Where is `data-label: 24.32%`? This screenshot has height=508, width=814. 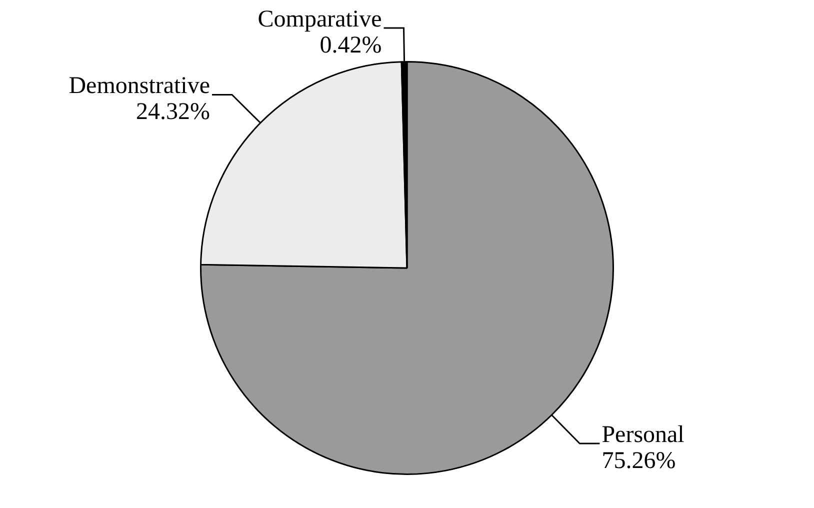
data-label: 24.32% is located at coordinates (173, 112).